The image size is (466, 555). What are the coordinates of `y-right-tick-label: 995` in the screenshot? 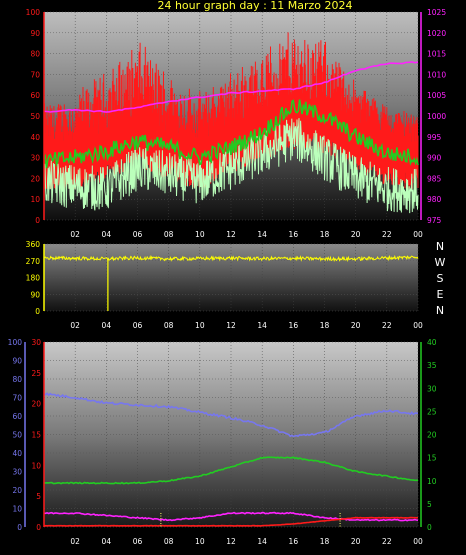 It's located at (434, 137).